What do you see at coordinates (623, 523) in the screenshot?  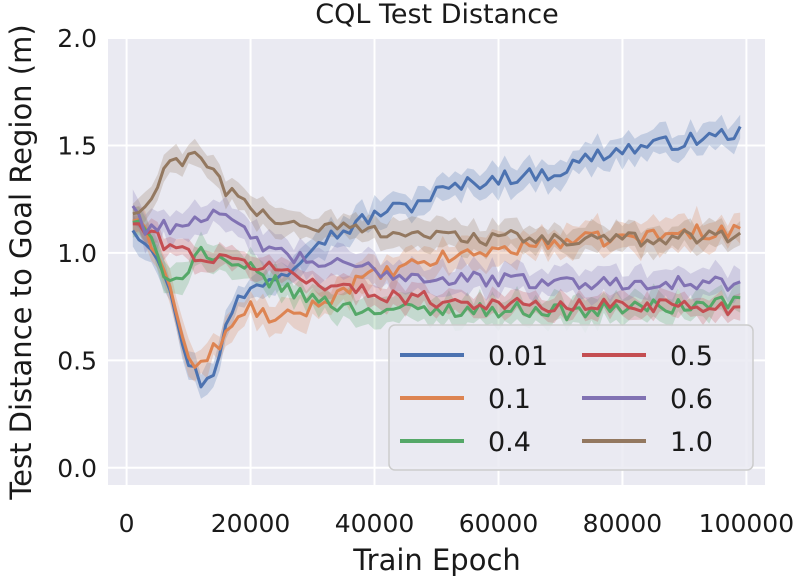 I see `x-tick-label: 80000` at bounding box center [623, 523].